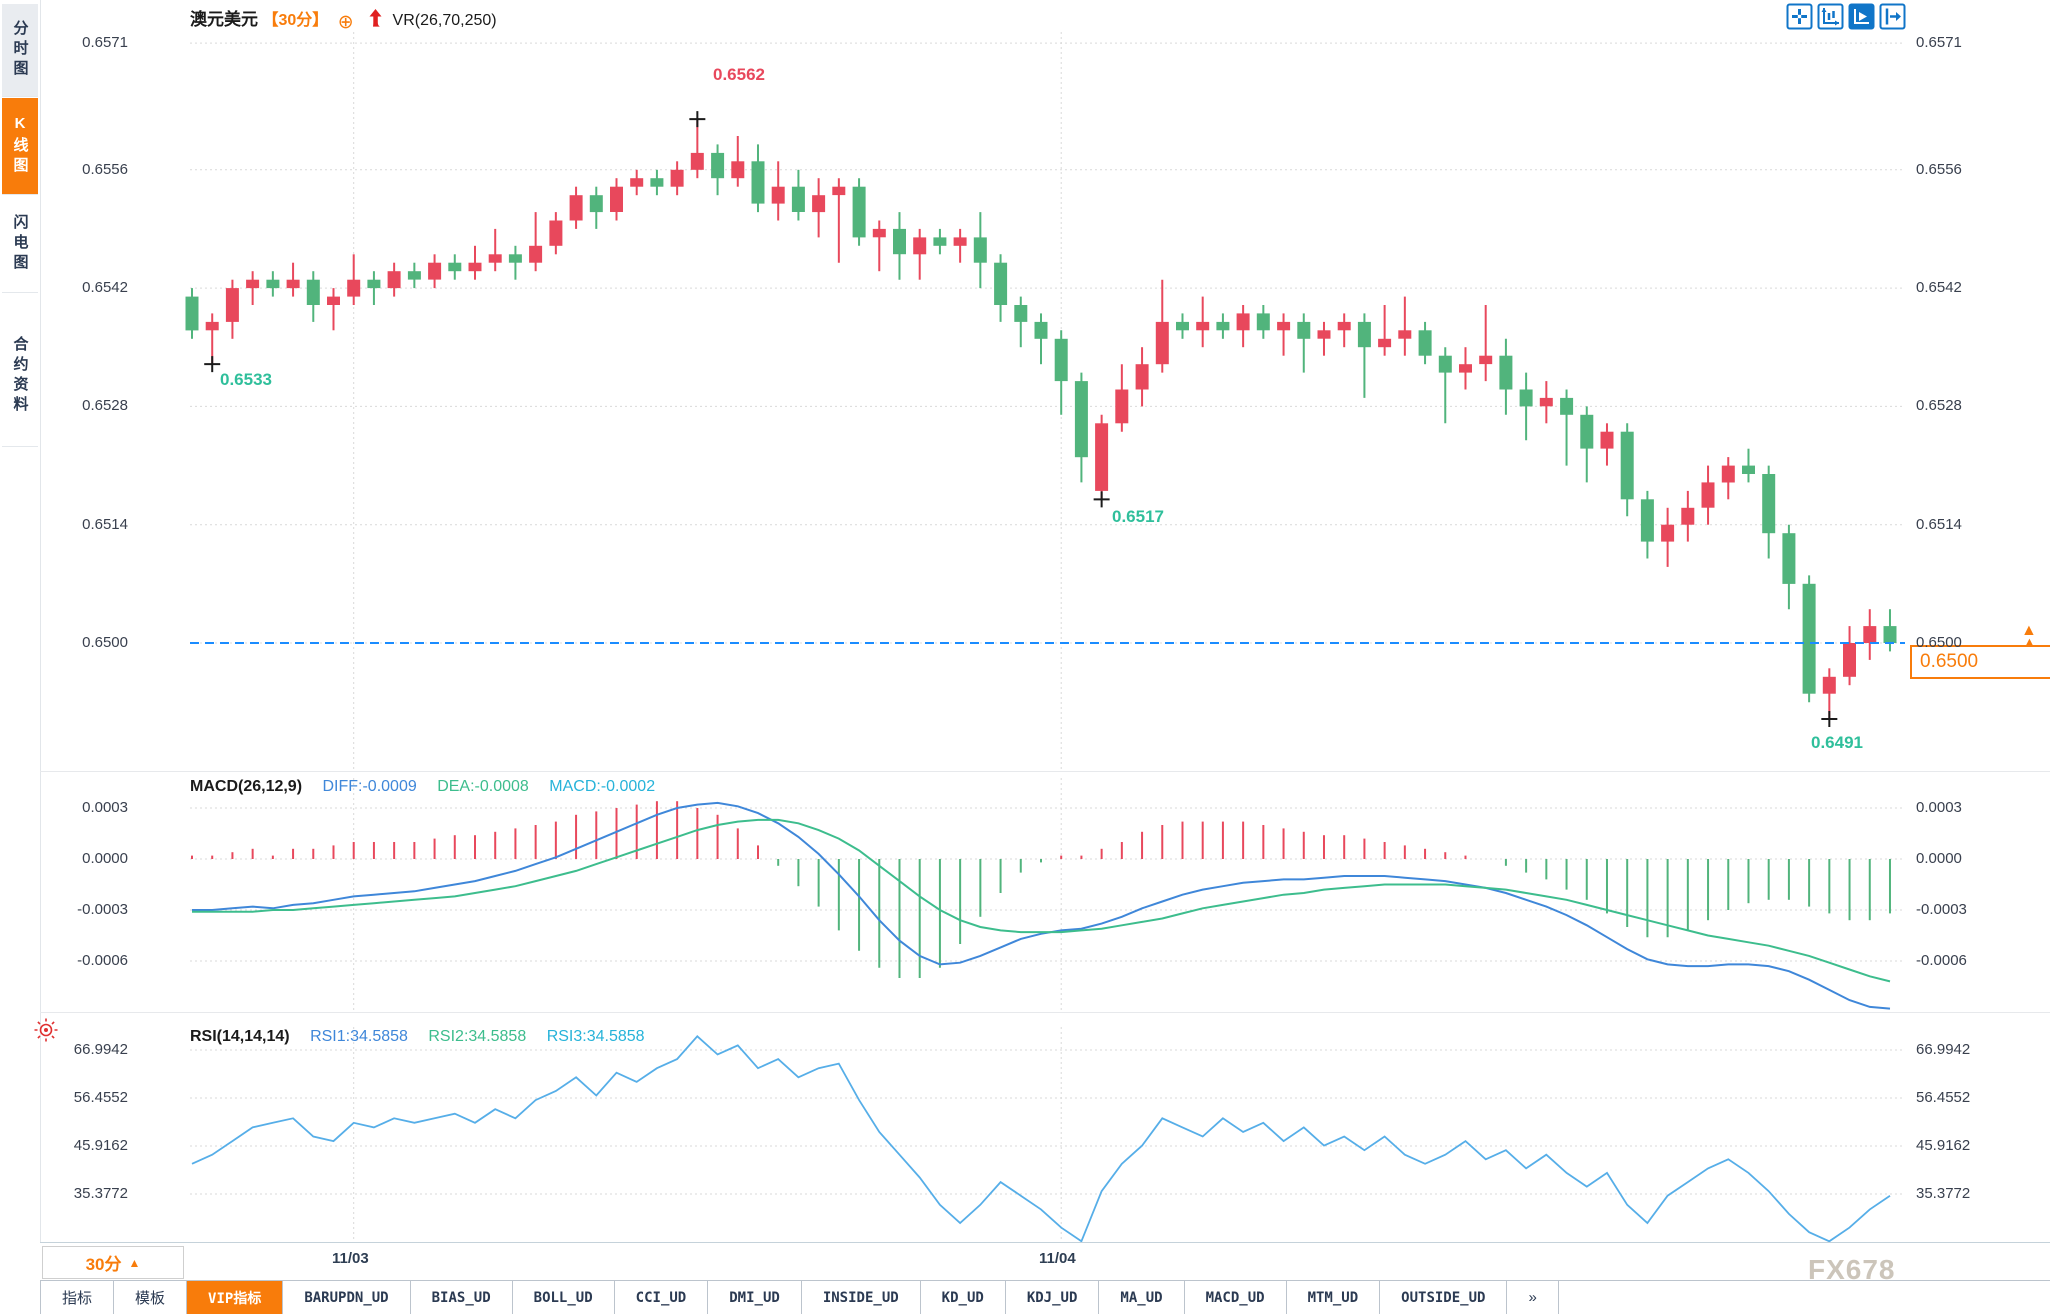 This screenshot has height=1314, width=2050. Describe the element at coordinates (444, 20) in the screenshot. I see `overlay-indicator-label: VR(26,70,250)` at that location.